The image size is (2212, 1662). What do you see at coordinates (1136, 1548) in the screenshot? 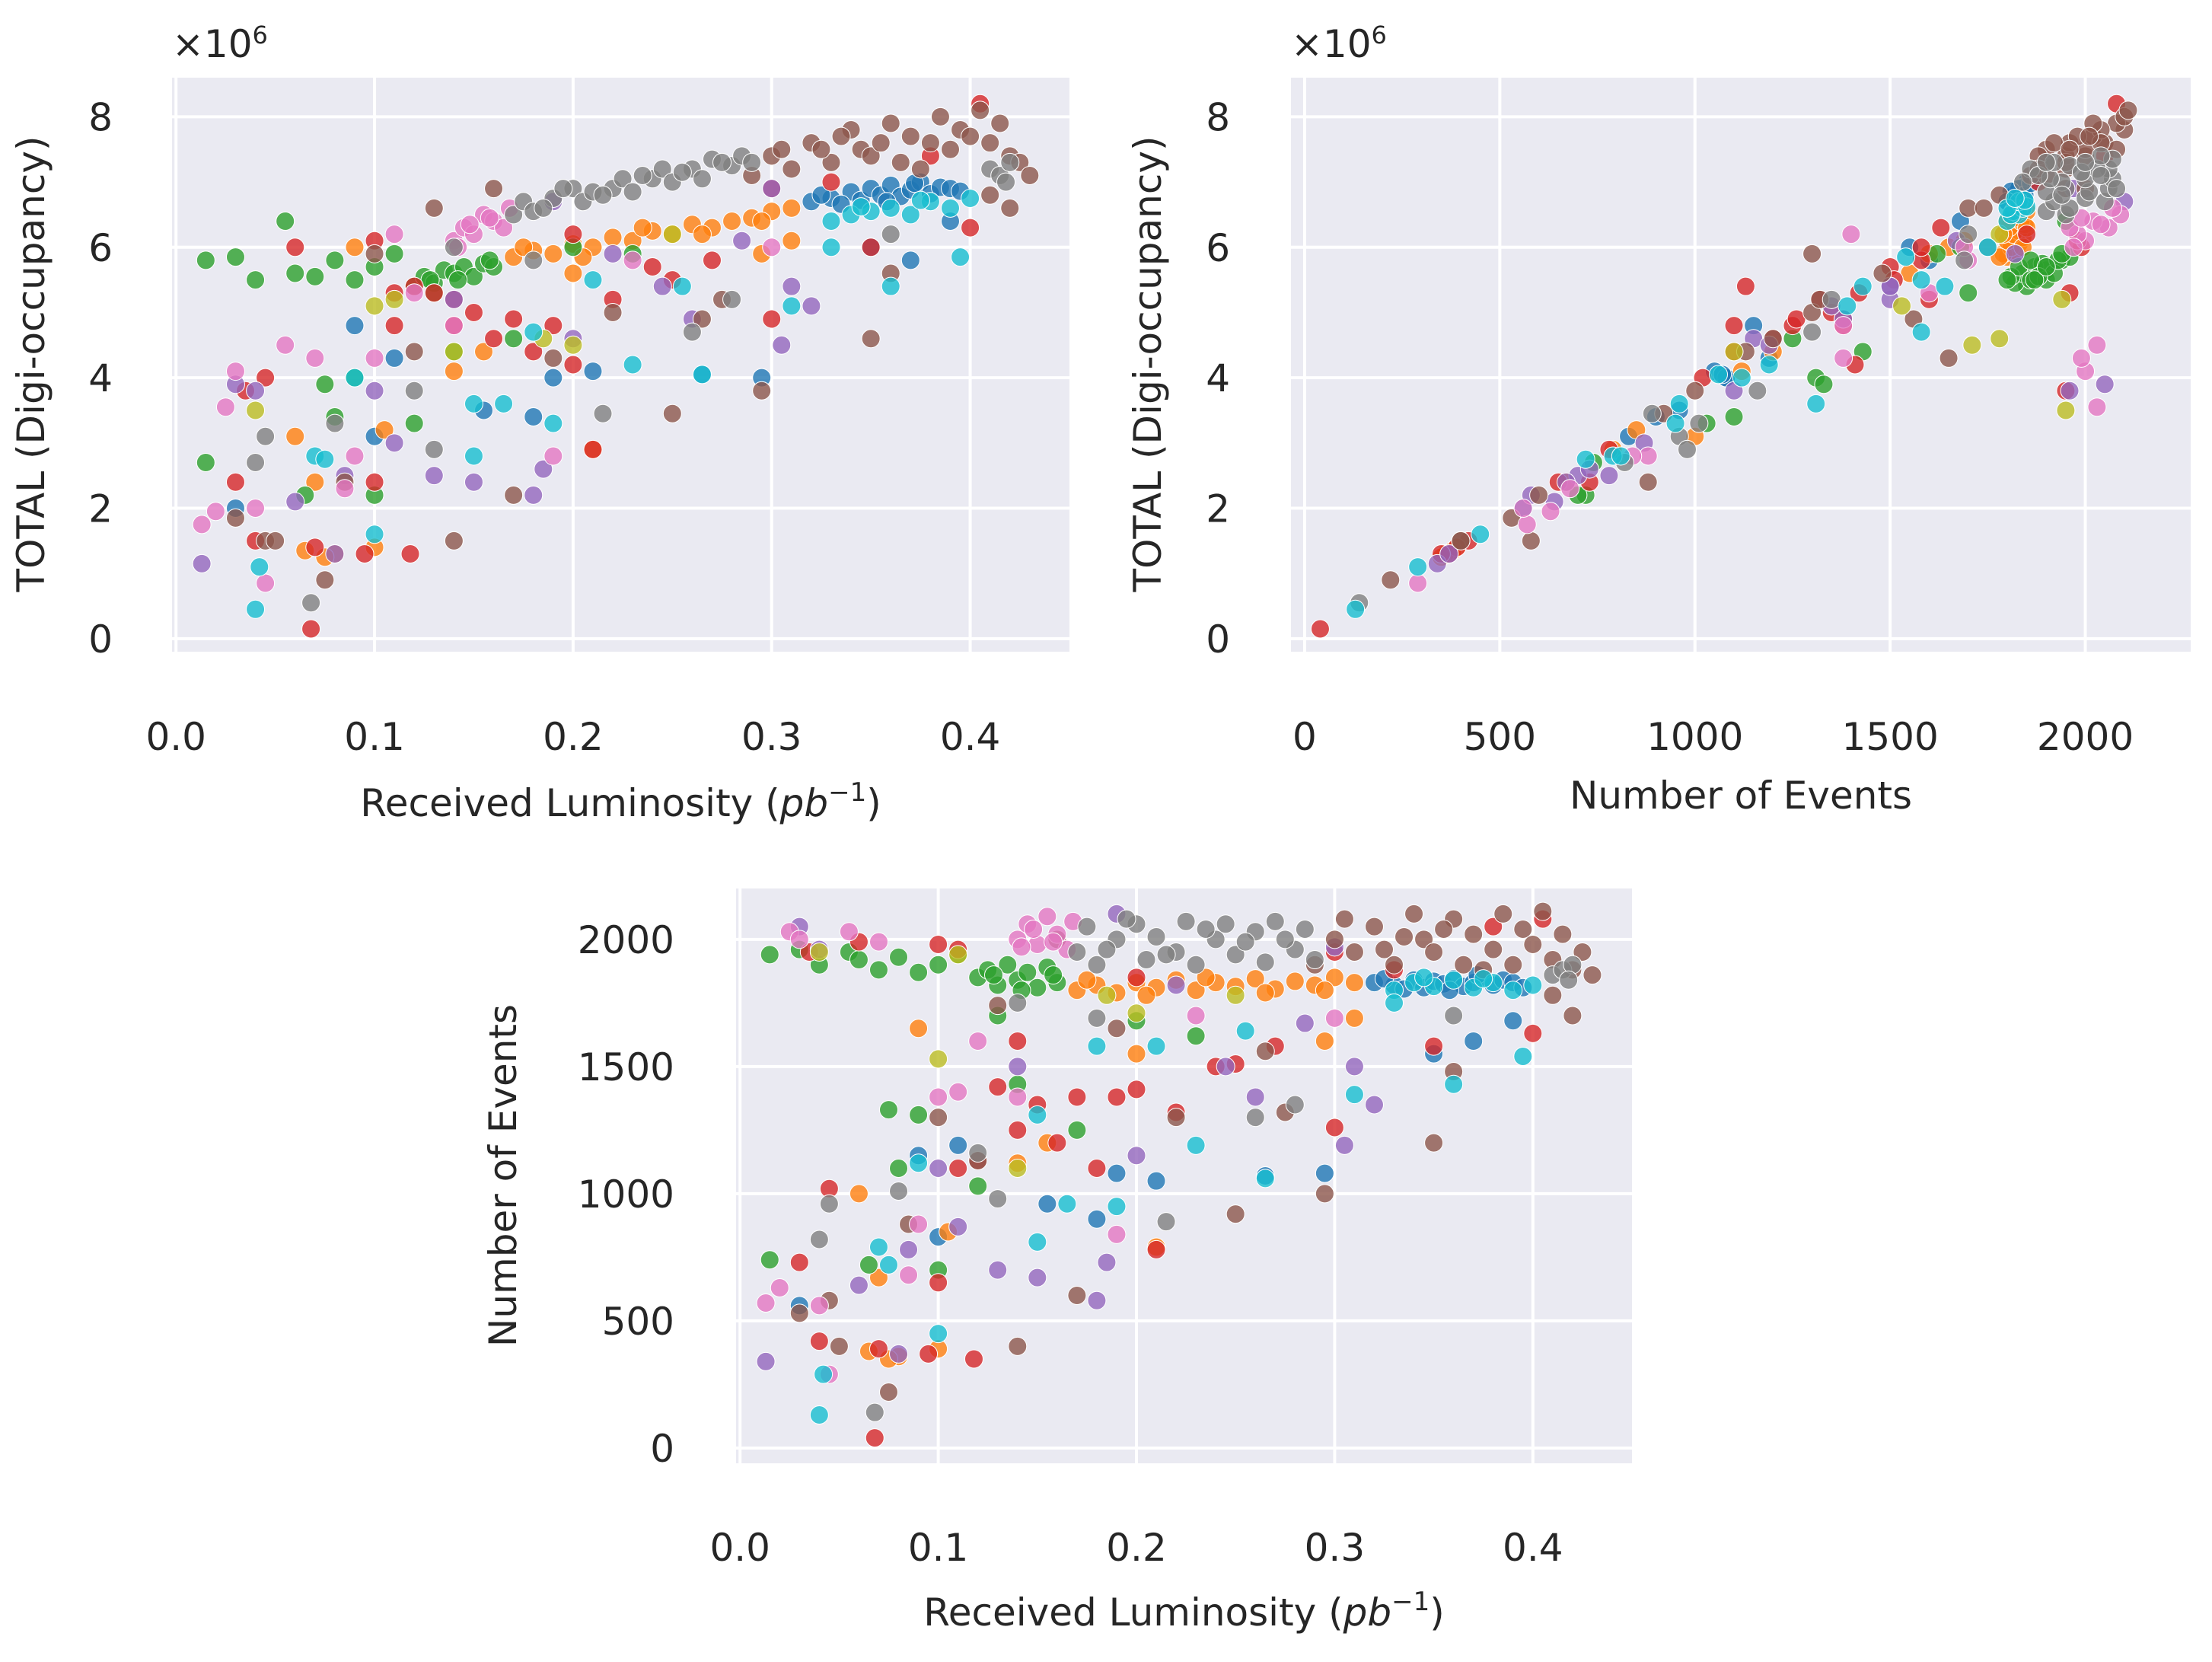
I see `x-tick-label: 0.2` at bounding box center [1136, 1548].